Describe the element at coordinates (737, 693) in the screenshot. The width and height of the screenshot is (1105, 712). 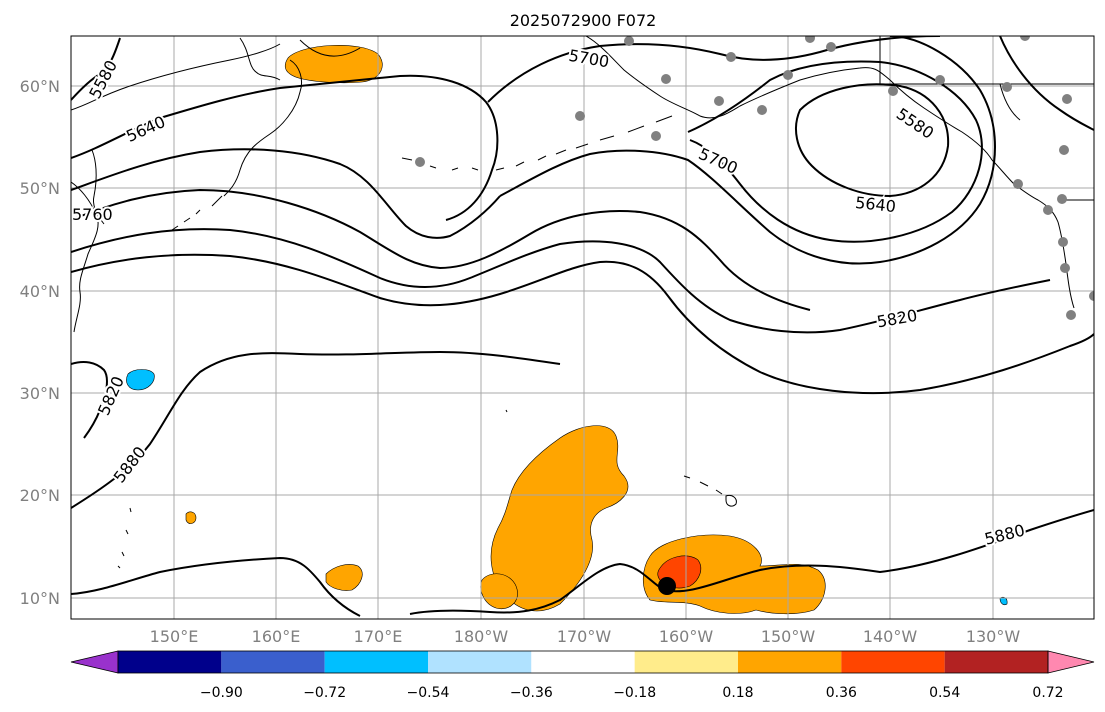
I see `colorbar-tick-label: 0.18` at that location.